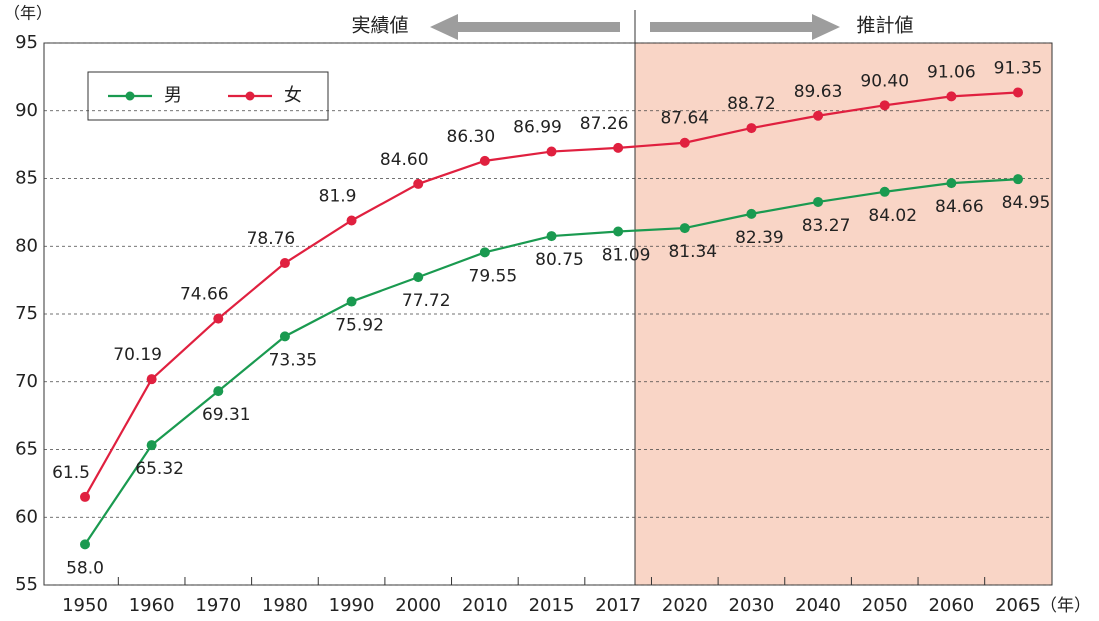  What do you see at coordinates (352, 605) in the screenshot?
I see `x-tick-label: 1990` at bounding box center [352, 605].